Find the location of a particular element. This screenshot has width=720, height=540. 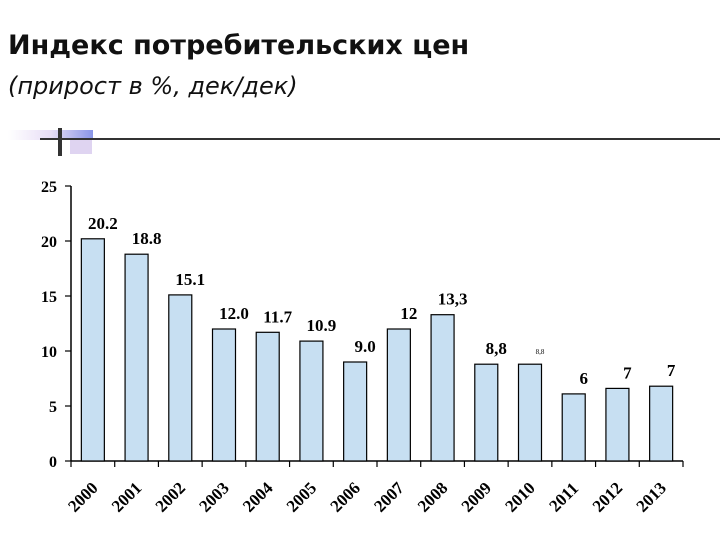

data-label-2001: 18.8 is located at coordinates (147, 238).